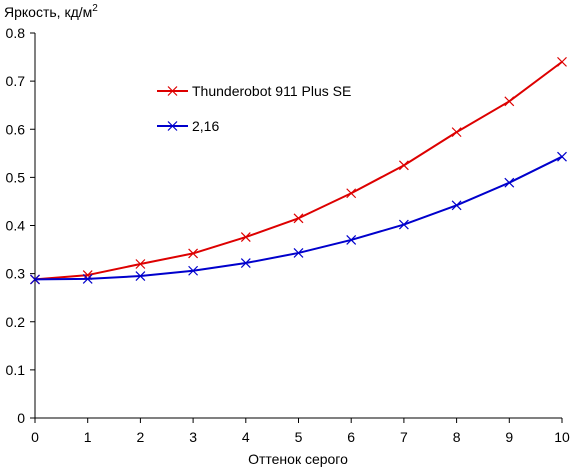  Describe the element at coordinates (16, 370) in the screenshot. I see `y-tick-label: 0.1` at that location.